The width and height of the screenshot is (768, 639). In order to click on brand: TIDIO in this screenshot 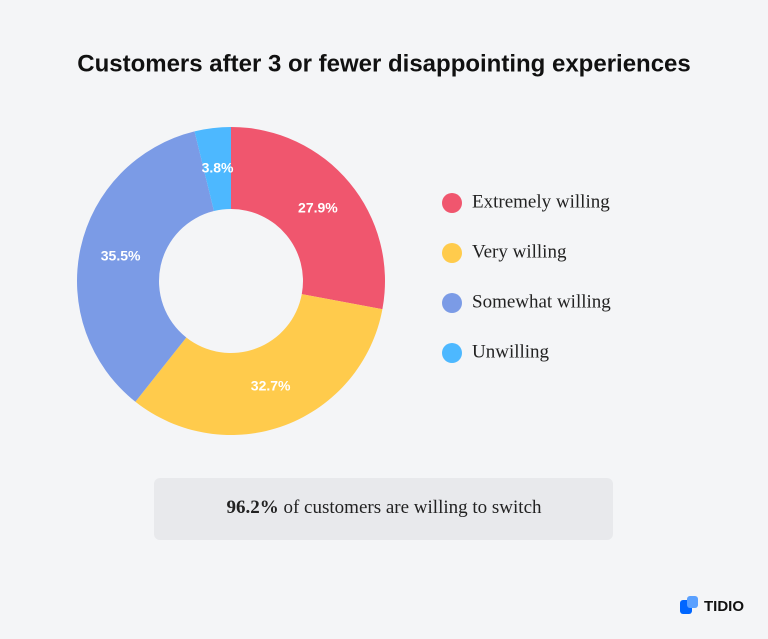, I will do `click(724, 606)`.